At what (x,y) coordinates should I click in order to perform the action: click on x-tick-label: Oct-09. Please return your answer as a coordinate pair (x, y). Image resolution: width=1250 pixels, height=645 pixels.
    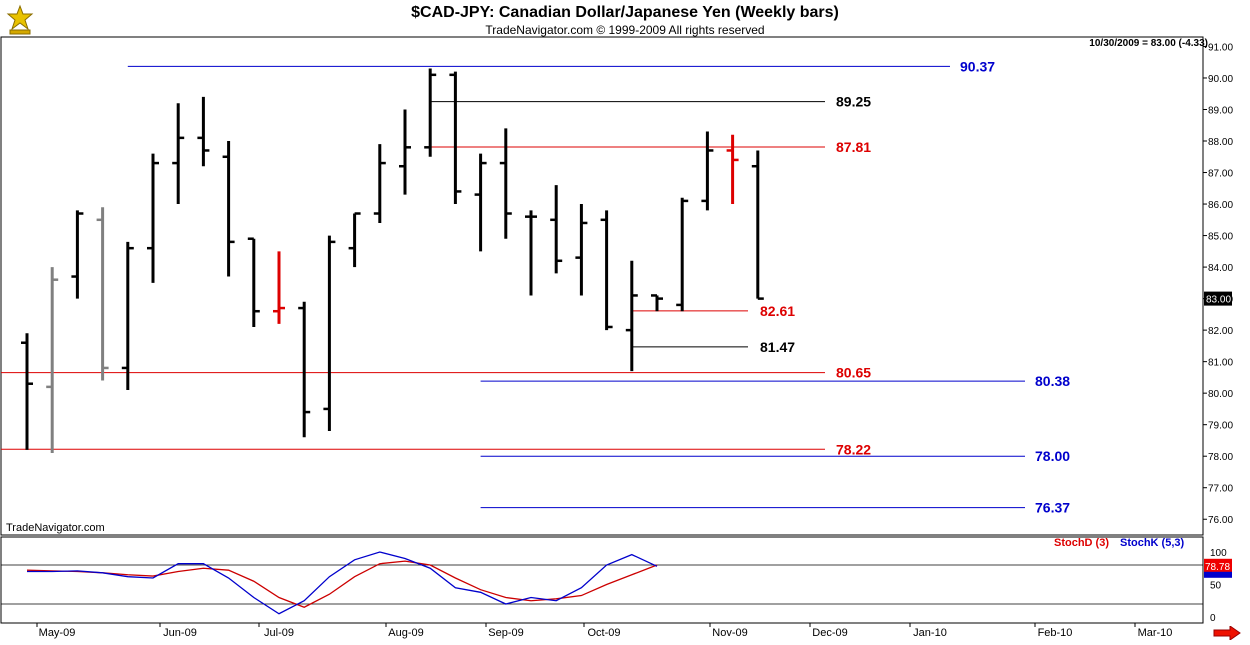
    Looking at the image, I should click on (603, 633).